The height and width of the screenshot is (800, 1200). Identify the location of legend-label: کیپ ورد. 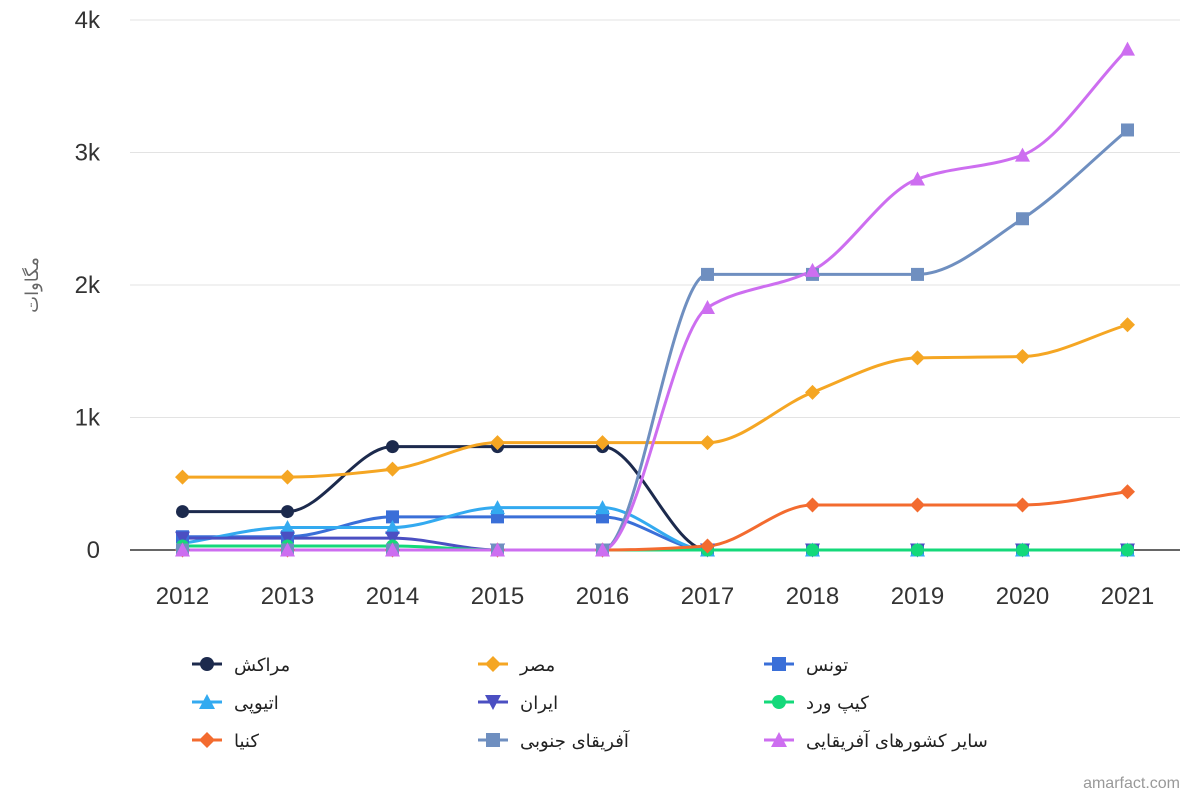
(837, 703).